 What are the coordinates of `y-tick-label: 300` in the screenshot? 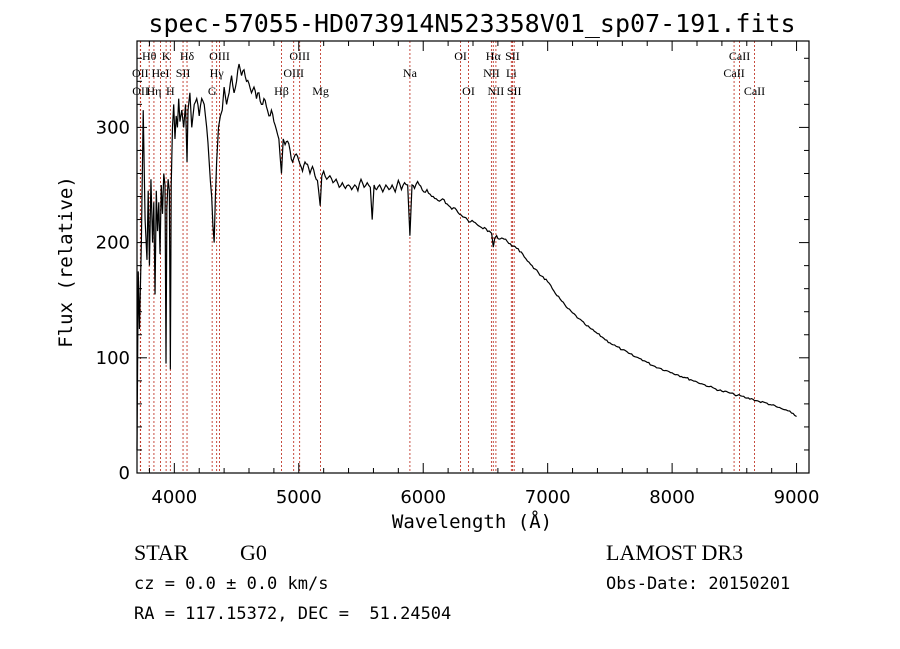 It's located at (113, 127).